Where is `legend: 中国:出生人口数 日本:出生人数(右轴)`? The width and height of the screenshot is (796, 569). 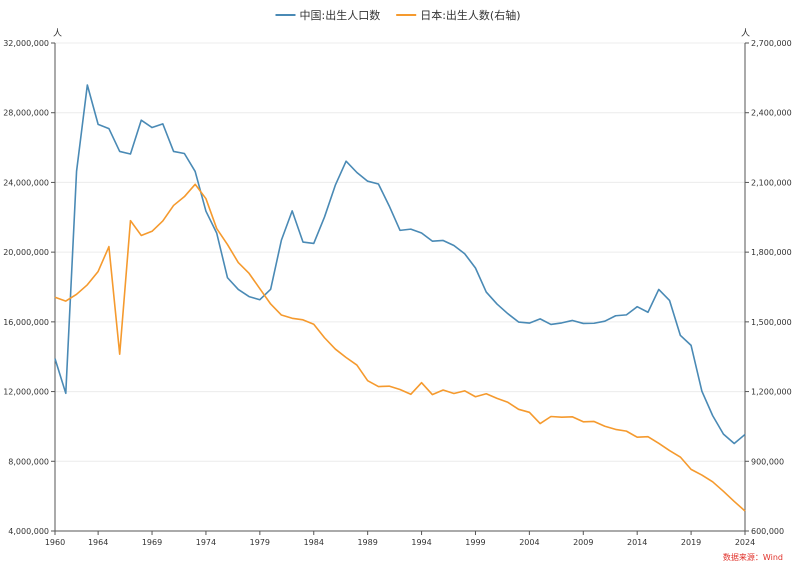 legend: 中国:出生人口数 日本:出生人数(右轴) is located at coordinates (397, 15).